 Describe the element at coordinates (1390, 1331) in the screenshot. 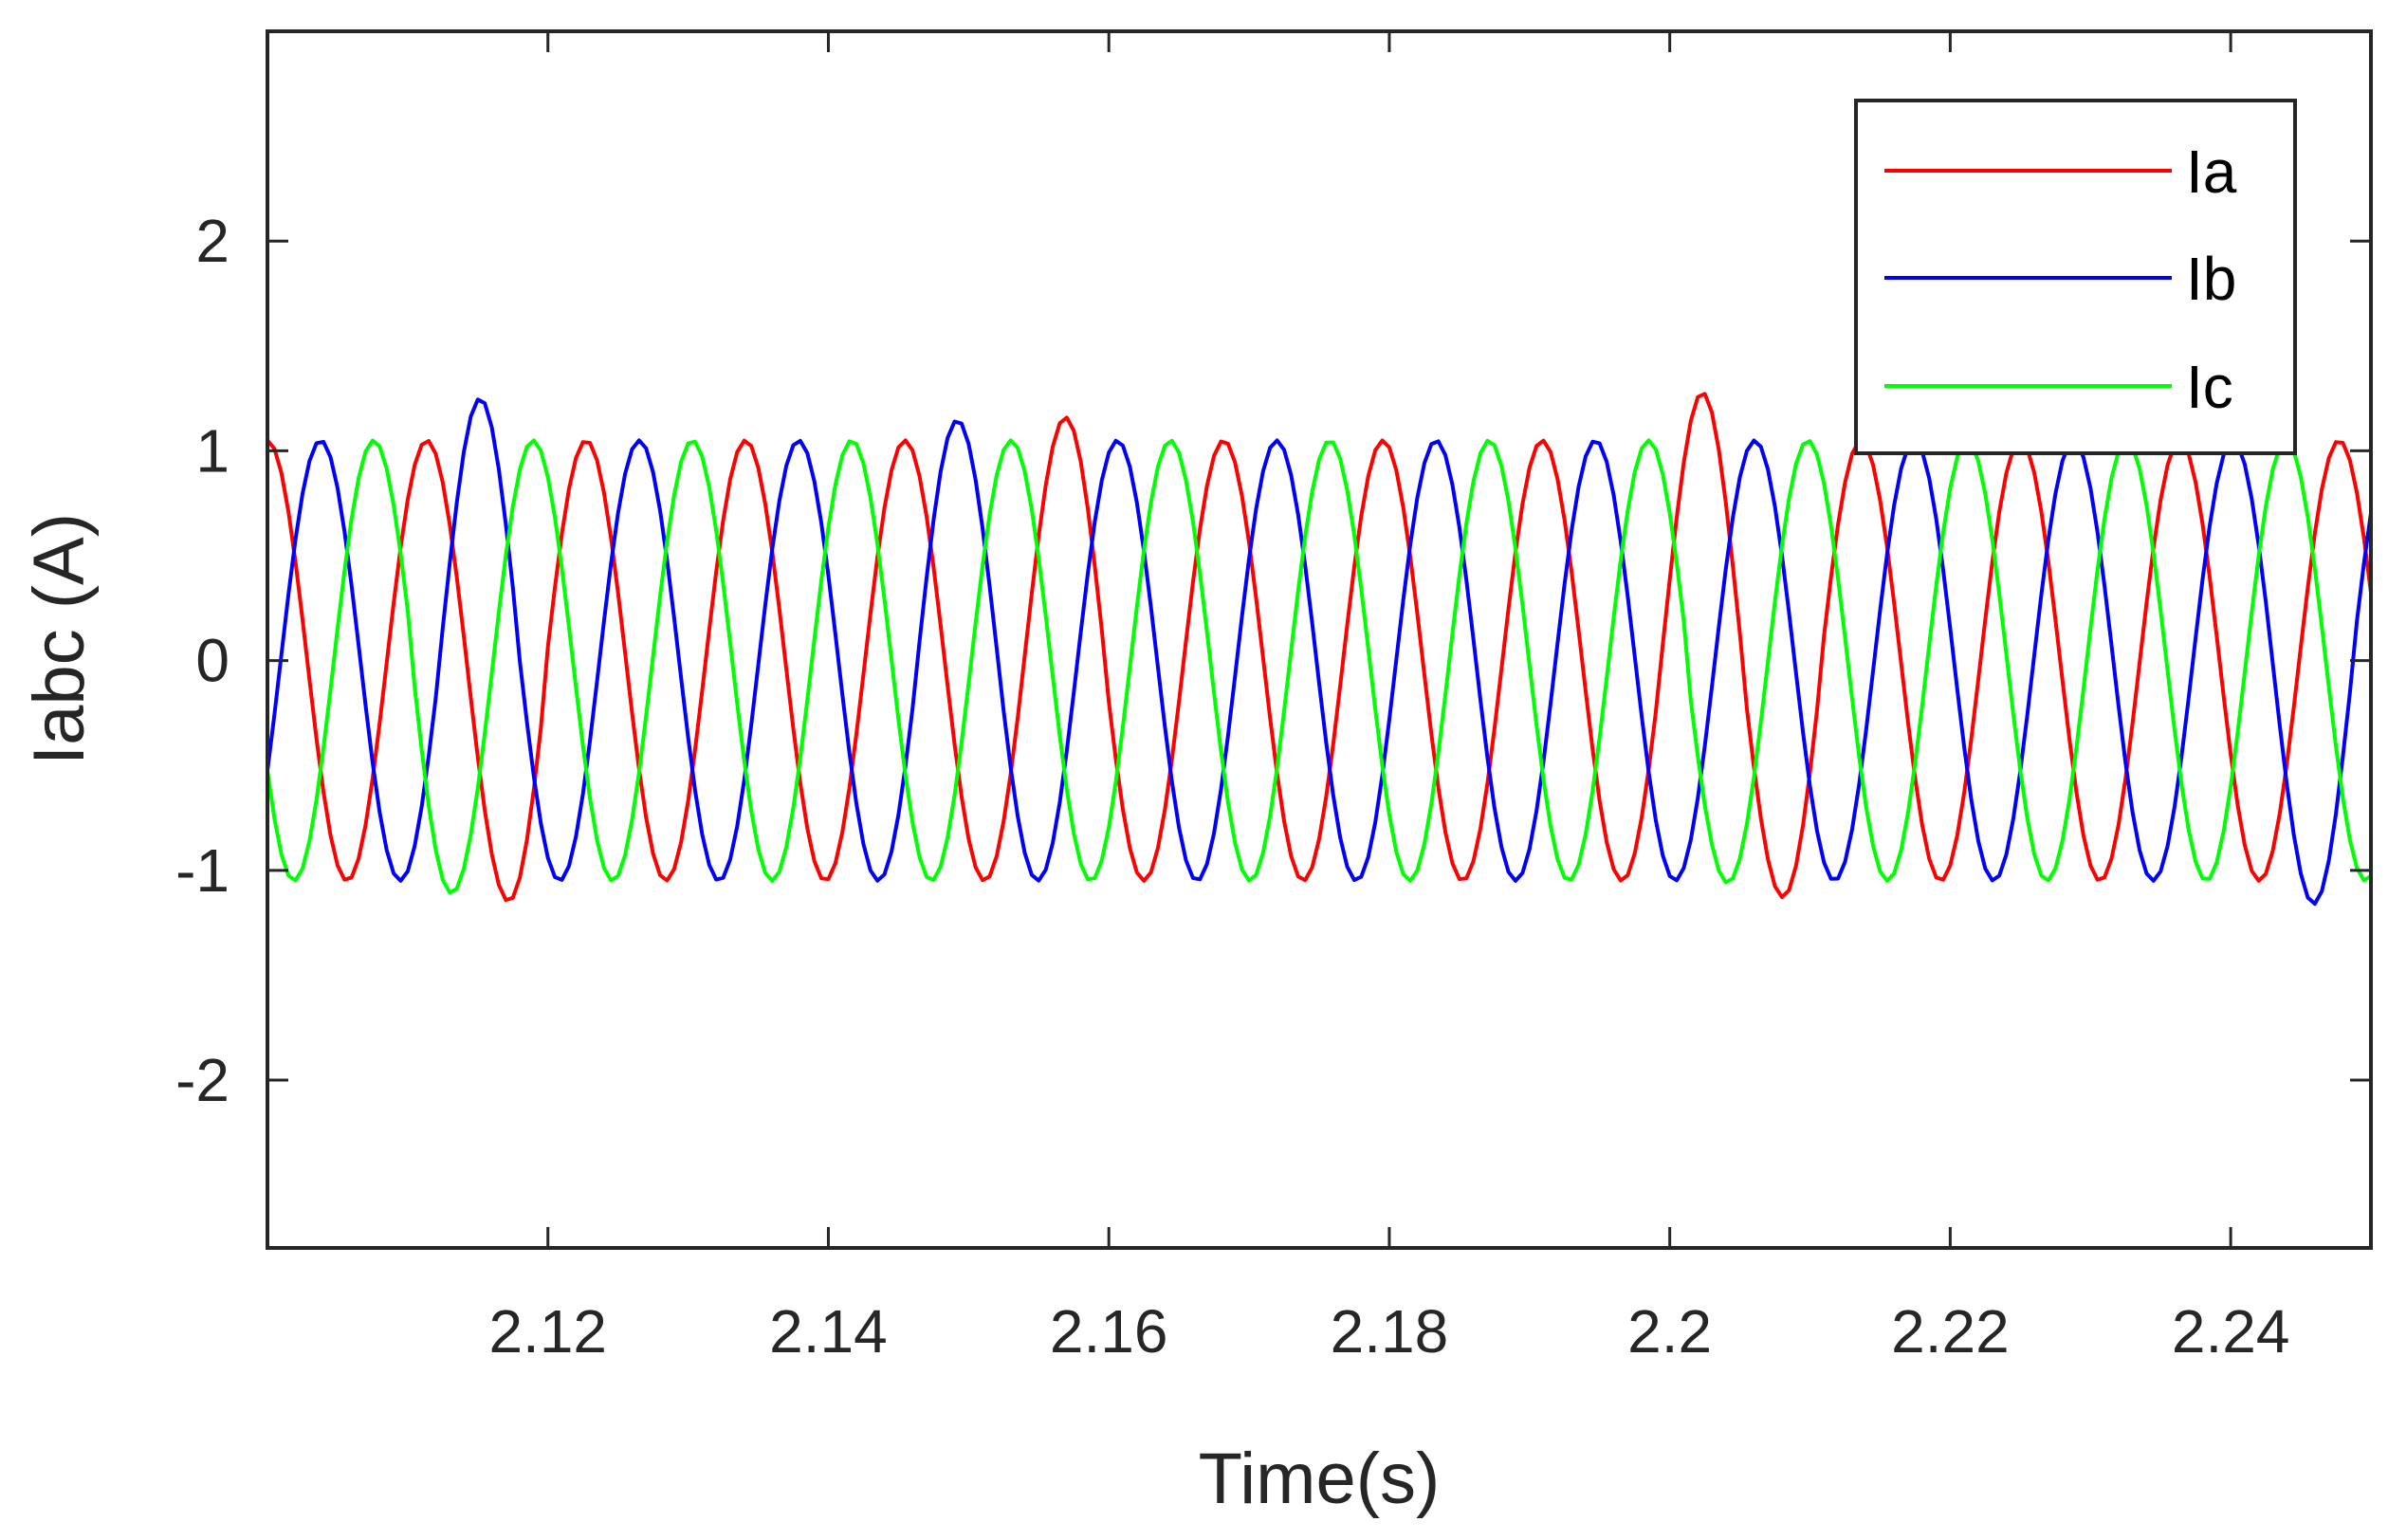

I see `x-tick-label: 2.18` at that location.